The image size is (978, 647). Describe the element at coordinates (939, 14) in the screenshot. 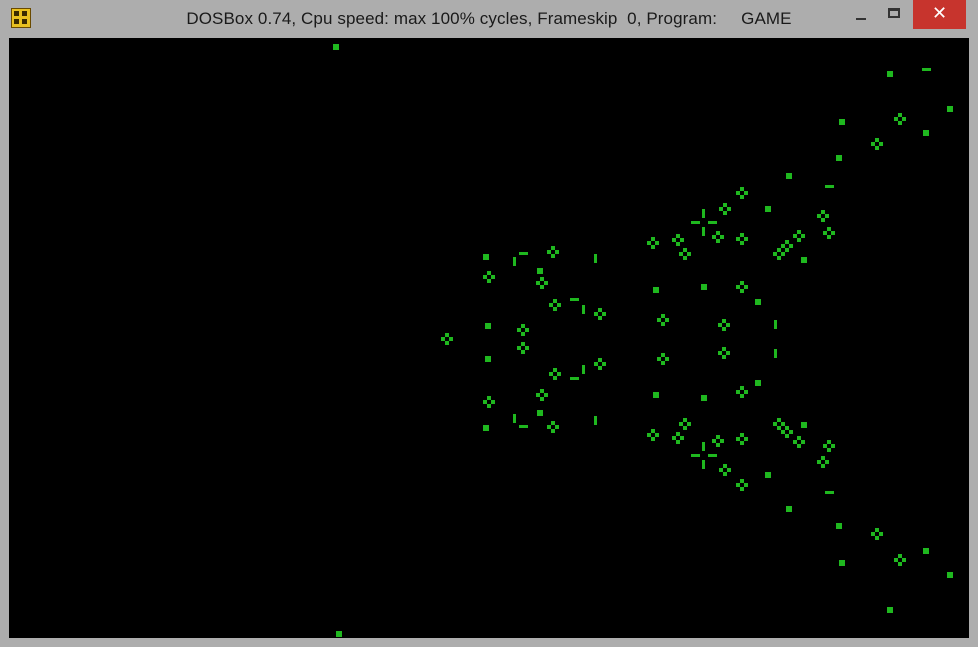

I see `close-button: ✕` at that location.